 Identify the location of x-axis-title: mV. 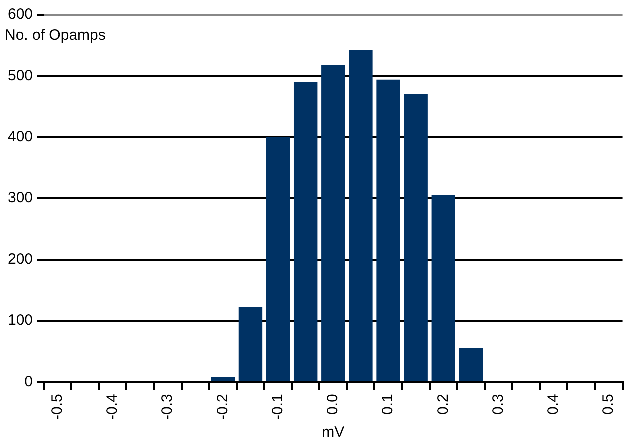
(333, 433).